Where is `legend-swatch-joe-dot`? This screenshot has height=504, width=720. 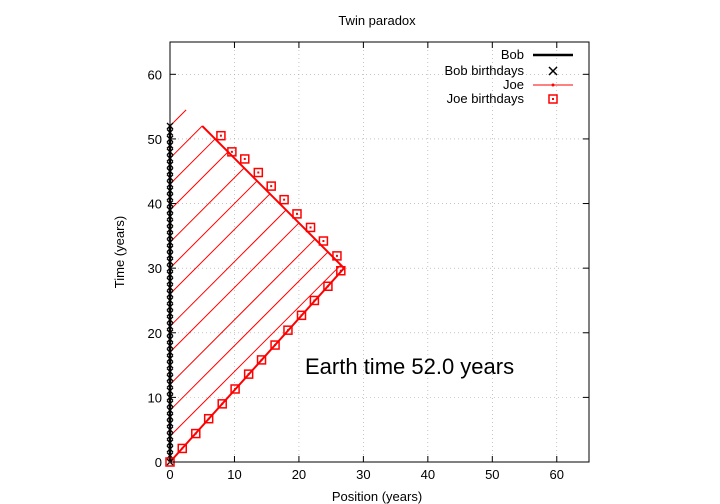
legend-swatch-joe-dot is located at coordinates (553, 85).